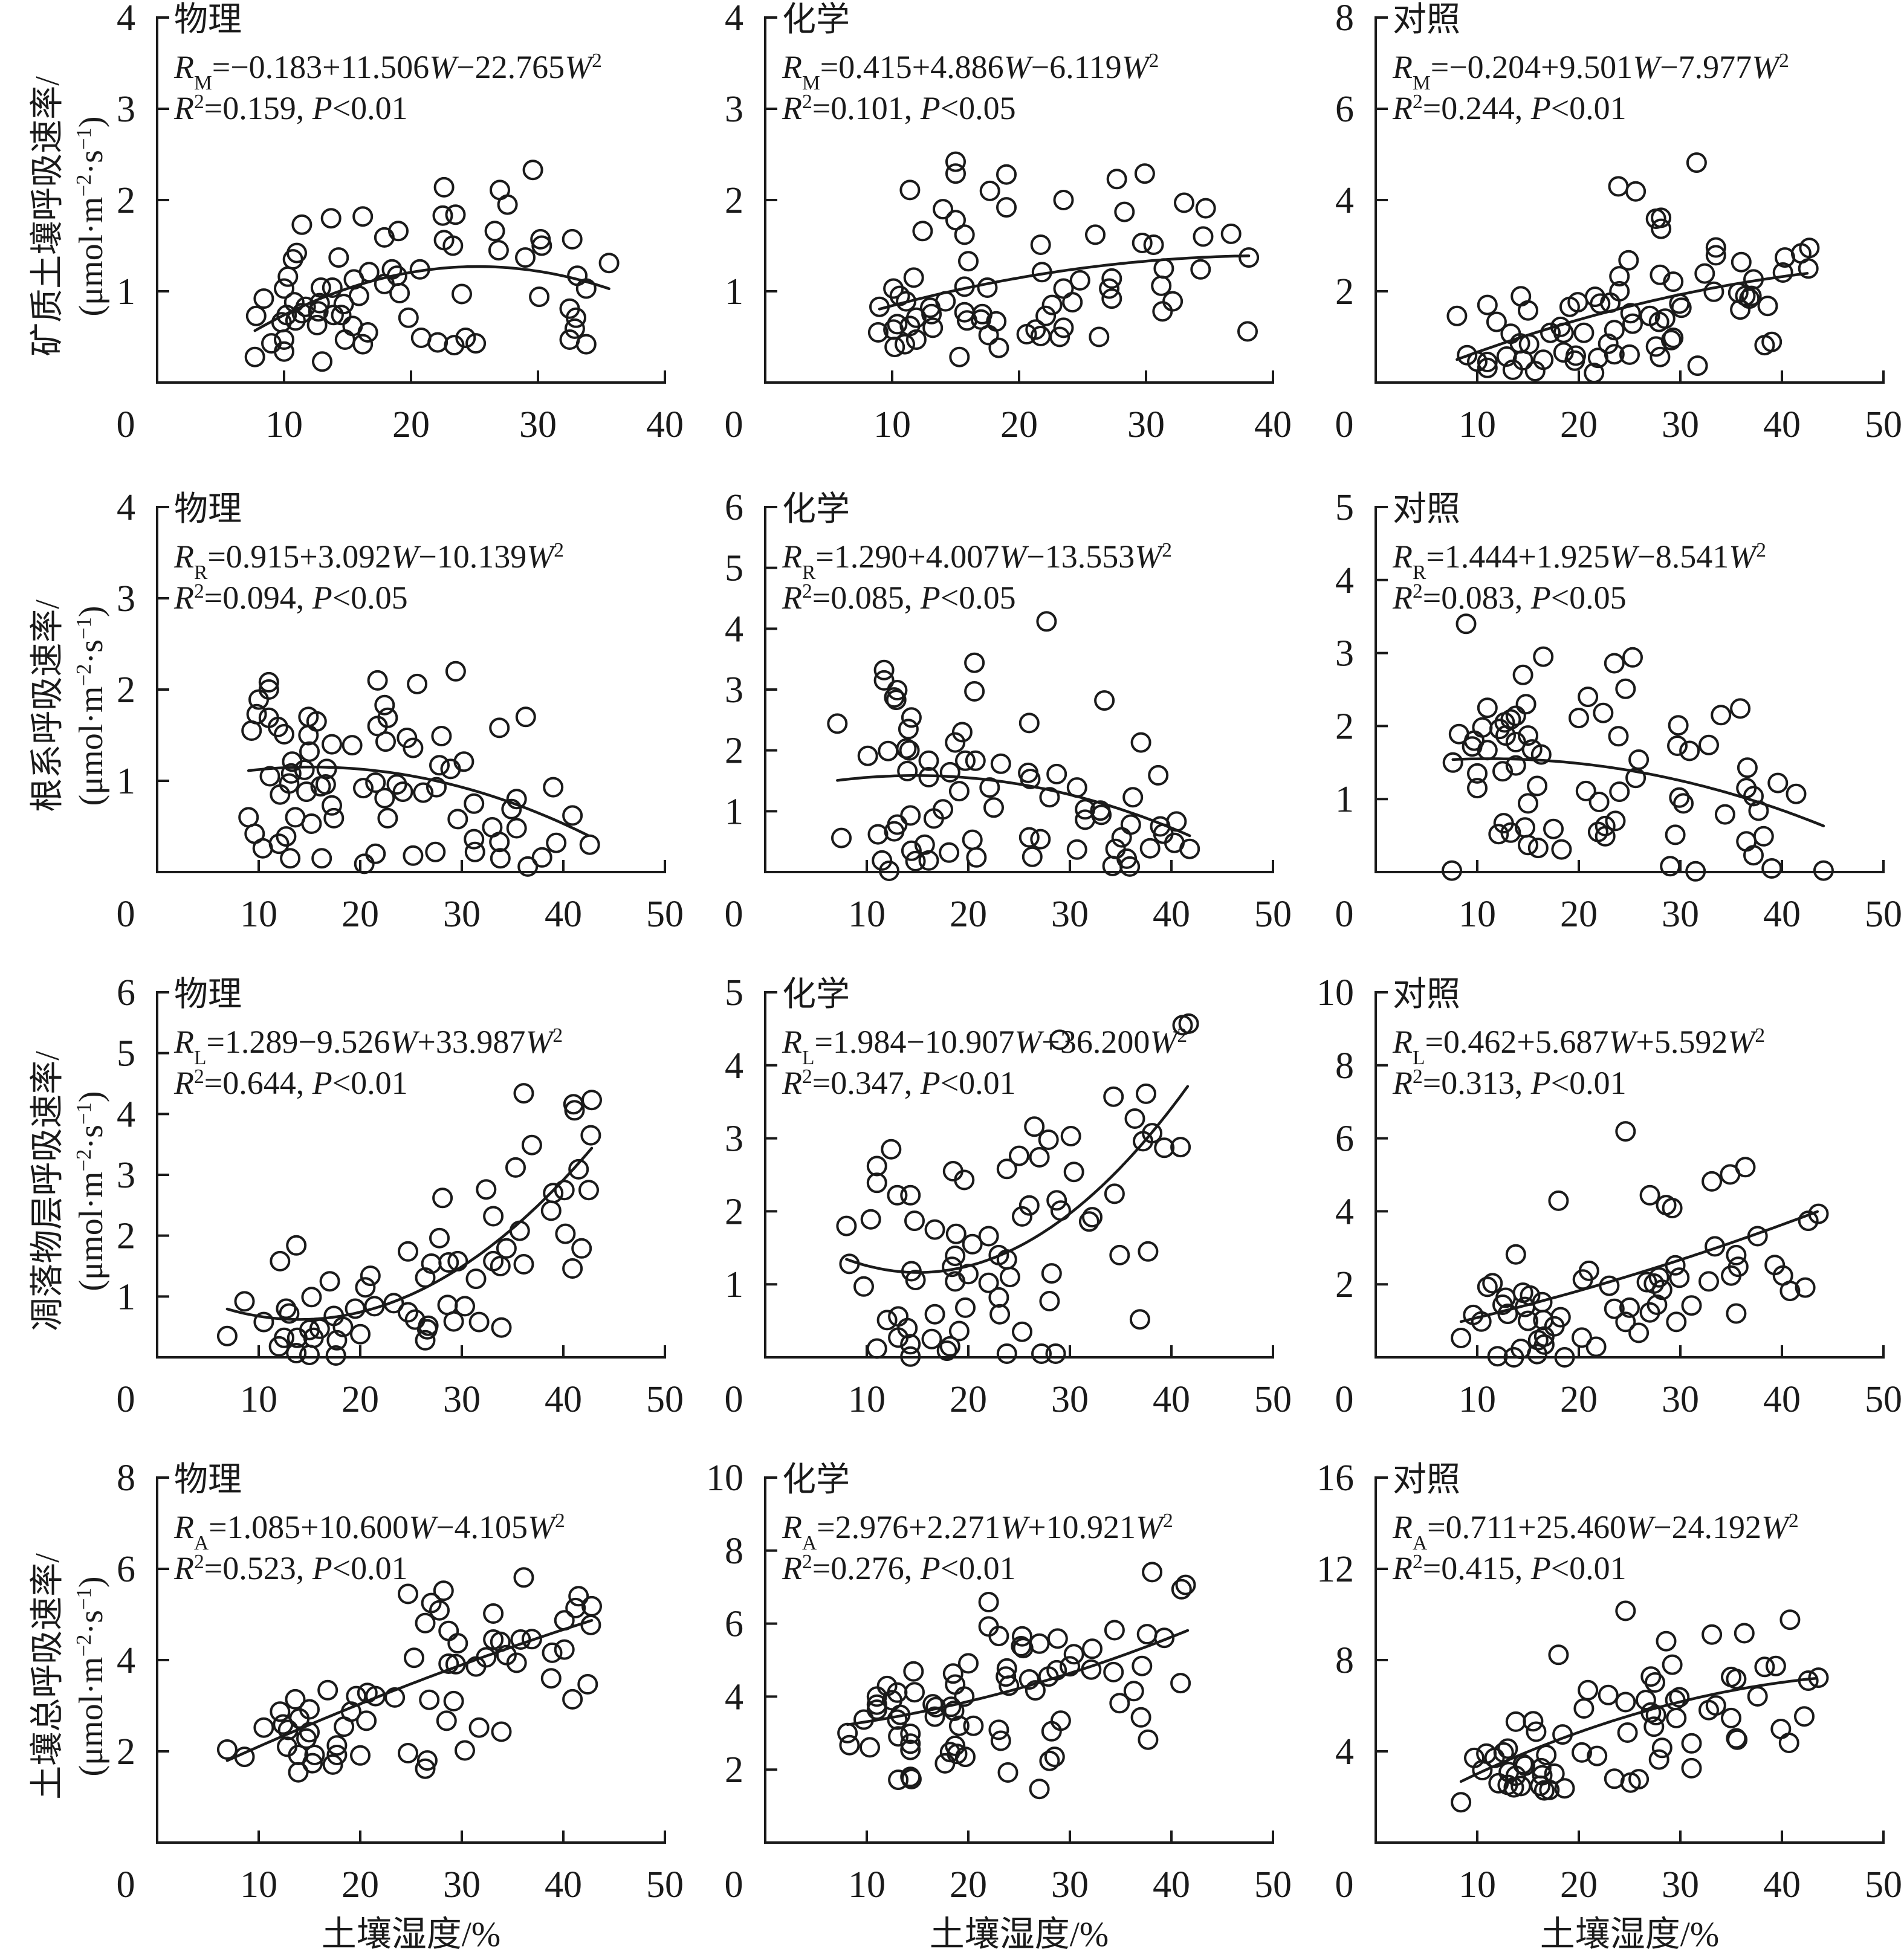  What do you see at coordinates (734, 811) in the screenshot?
I see `y-tick-label: 1` at bounding box center [734, 811].